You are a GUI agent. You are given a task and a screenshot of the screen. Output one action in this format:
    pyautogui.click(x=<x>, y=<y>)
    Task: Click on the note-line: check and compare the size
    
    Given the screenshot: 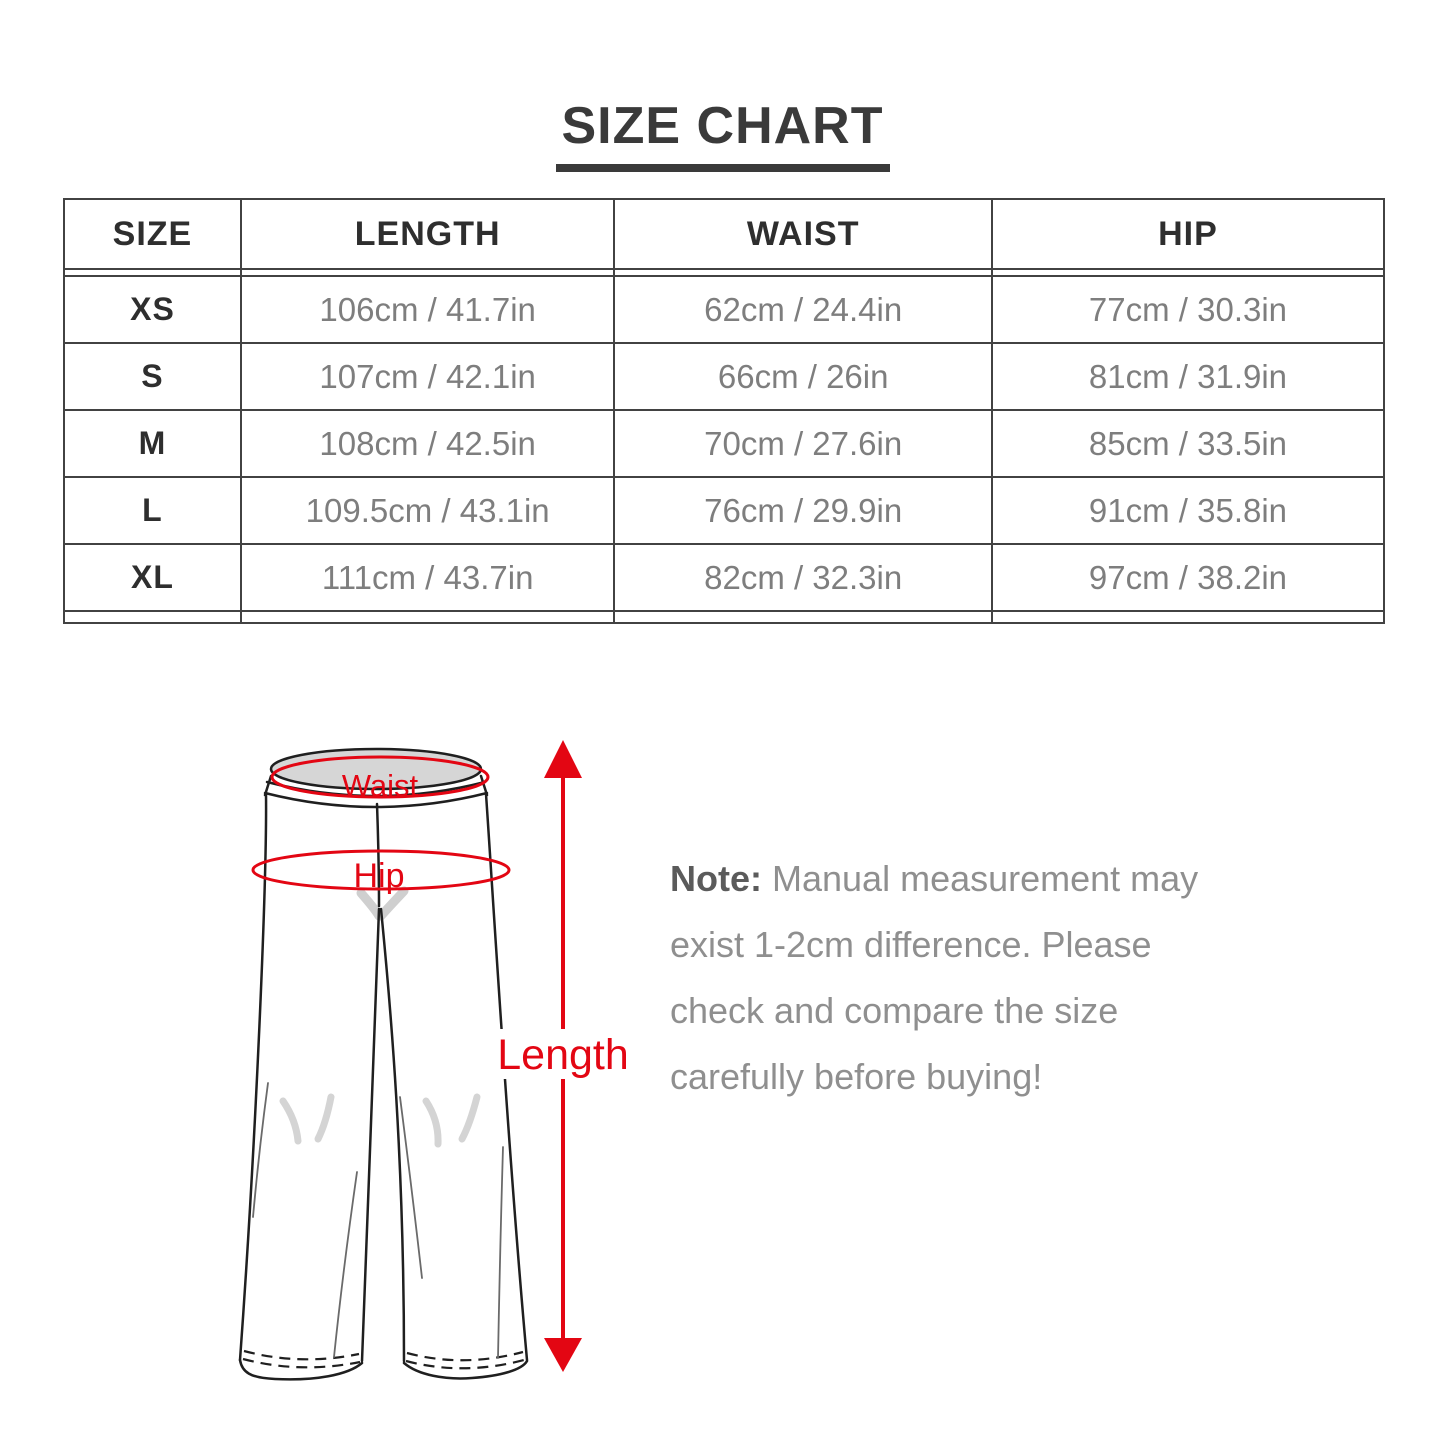 What is the action you would take?
    pyautogui.click(x=894, y=1010)
    